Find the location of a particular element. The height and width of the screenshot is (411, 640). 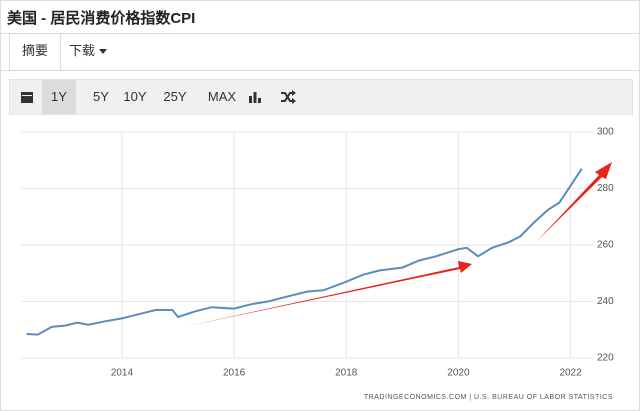

range-button: 1Y is located at coordinates (59, 97).